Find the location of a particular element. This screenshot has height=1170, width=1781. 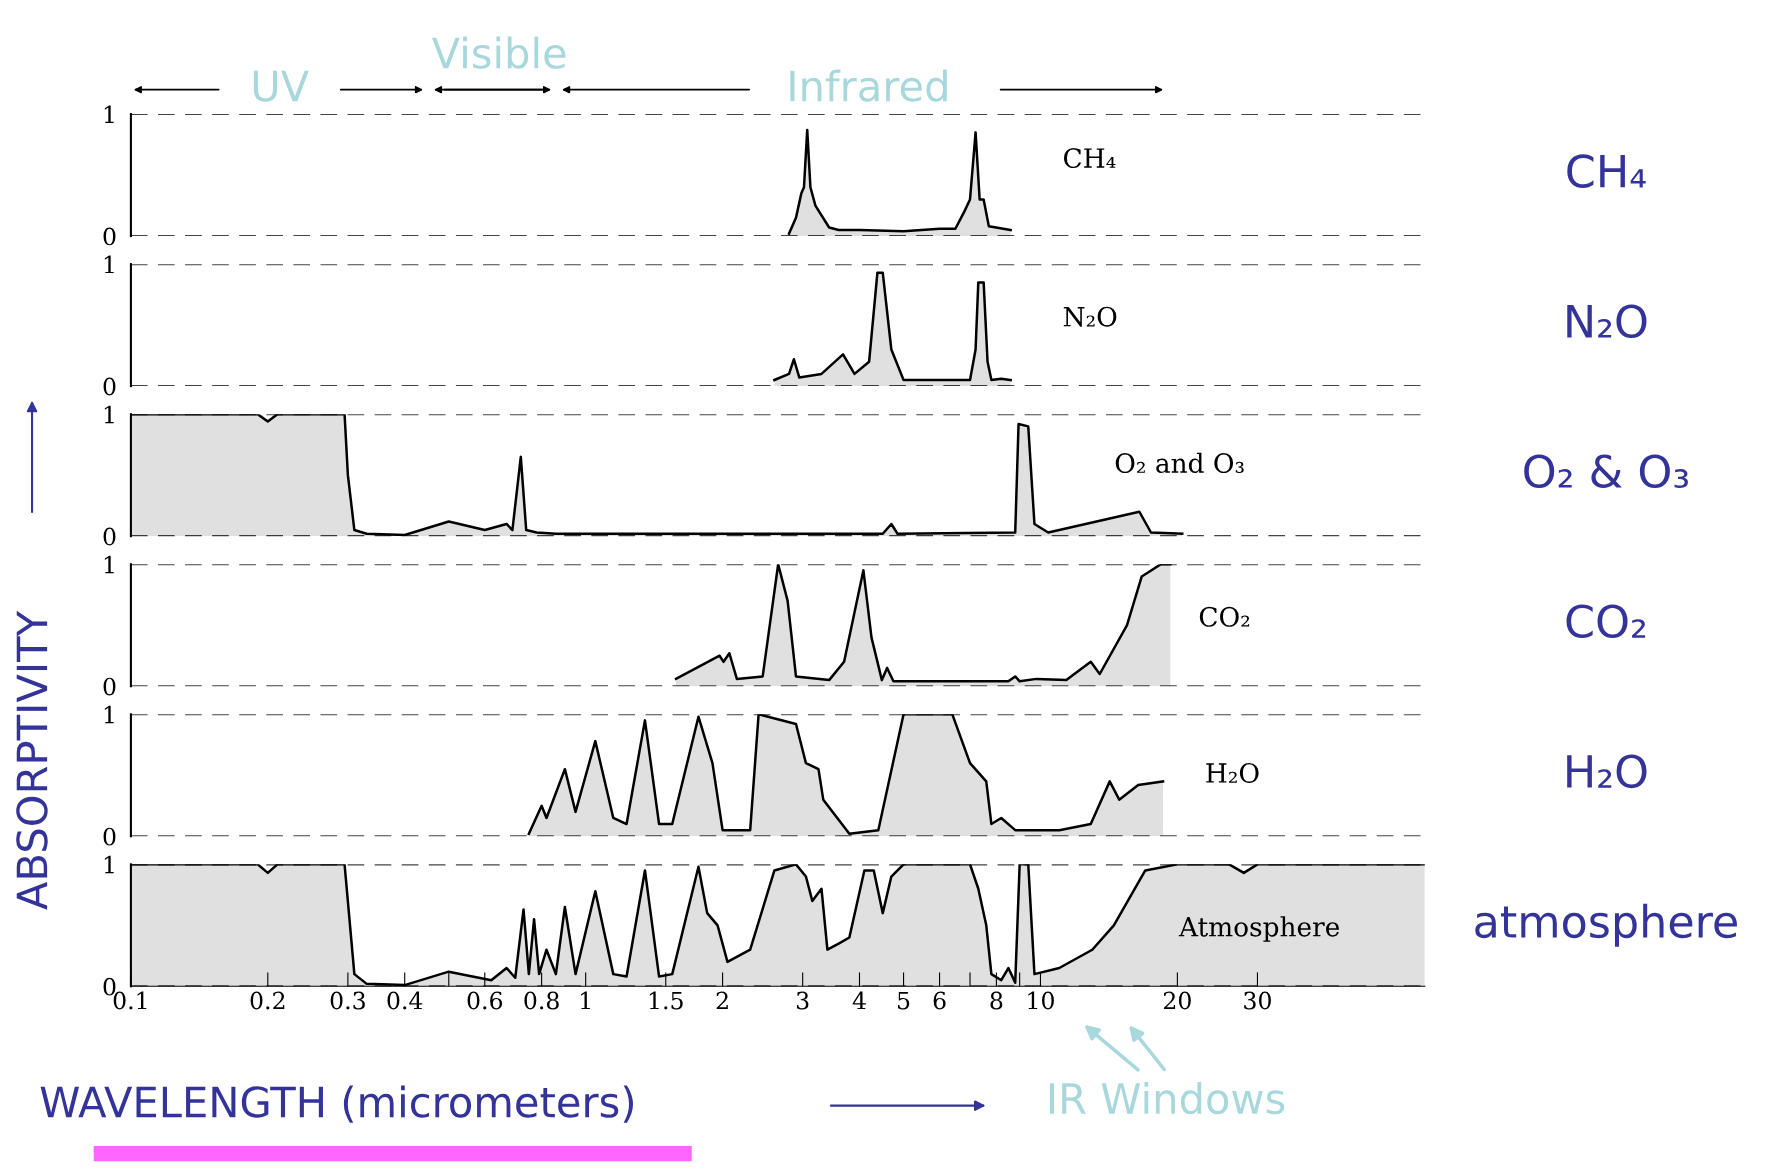

text: O₂ & O₃ is located at coordinates (1606, 471).